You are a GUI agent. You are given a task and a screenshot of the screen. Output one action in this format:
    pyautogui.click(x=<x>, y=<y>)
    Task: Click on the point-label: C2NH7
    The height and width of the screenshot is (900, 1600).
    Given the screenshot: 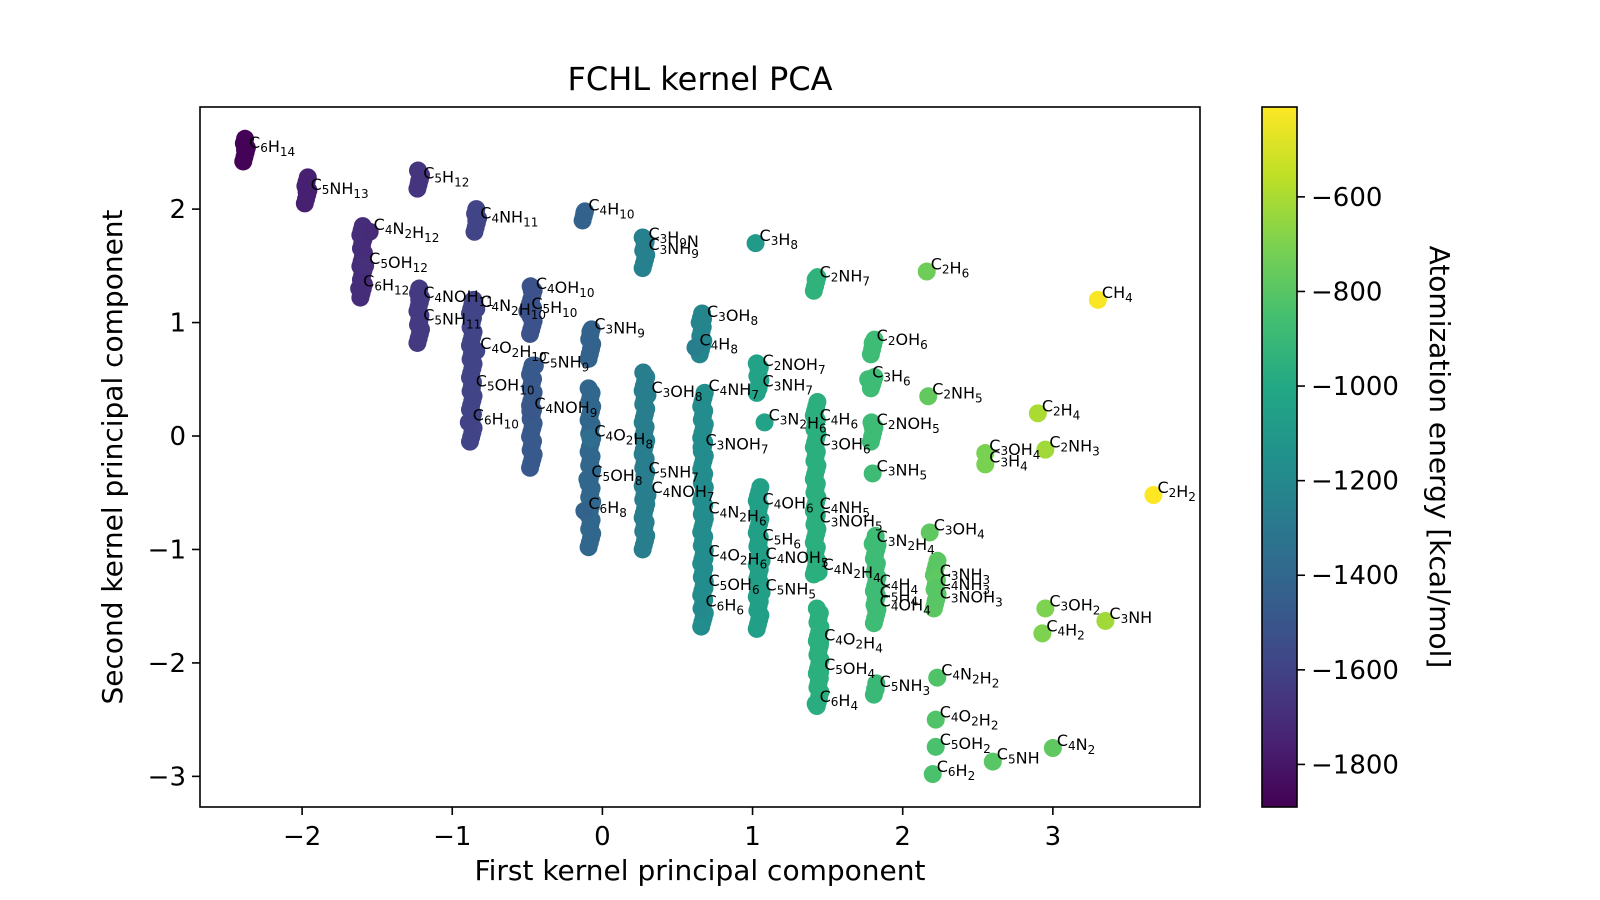 What is the action you would take?
    pyautogui.click(x=845, y=275)
    